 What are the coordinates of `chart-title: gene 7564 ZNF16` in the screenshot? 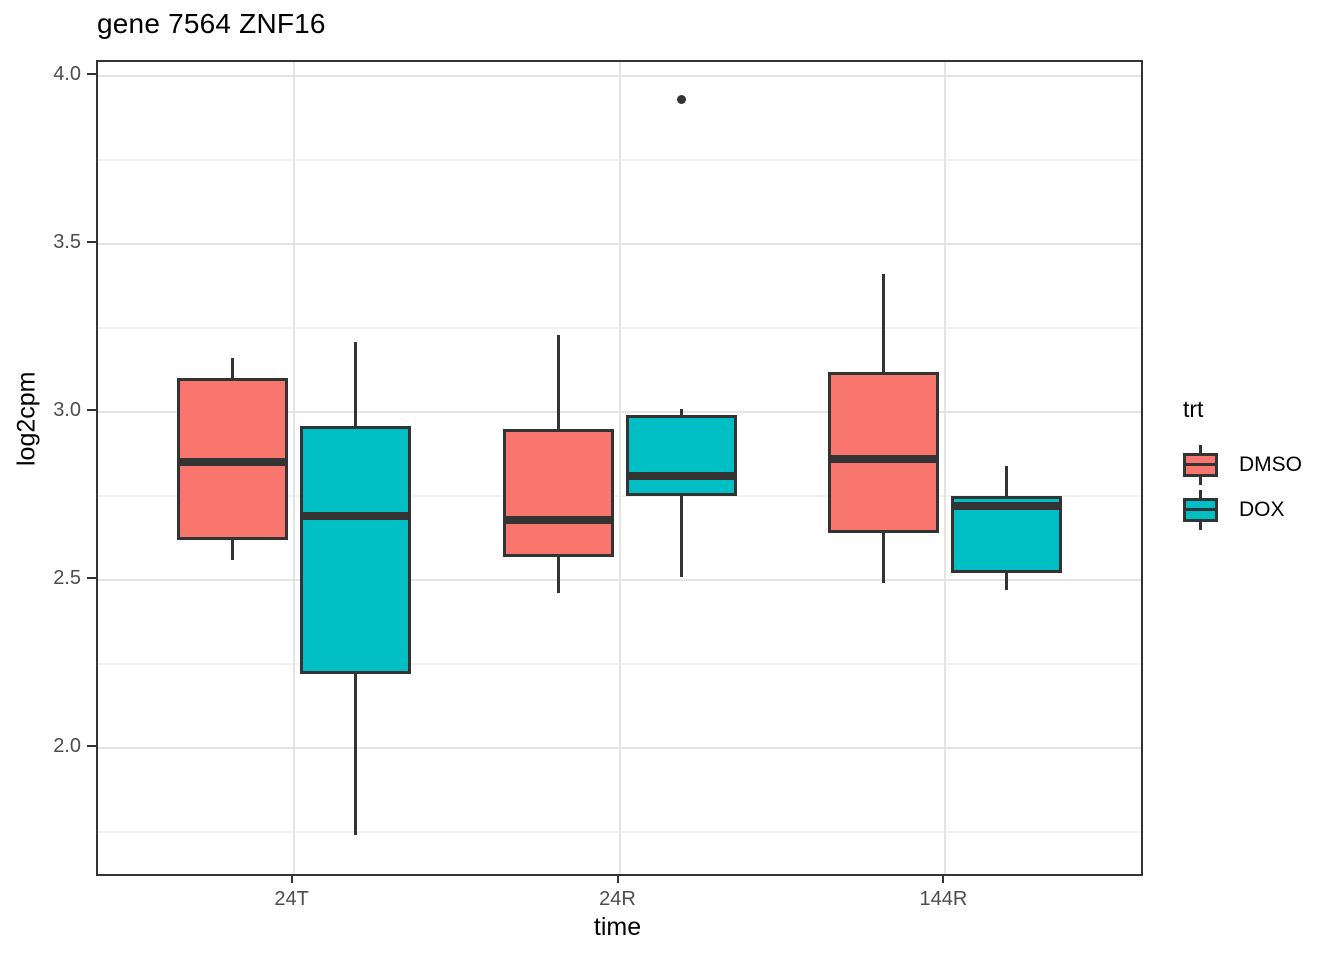 It's located at (211, 23).